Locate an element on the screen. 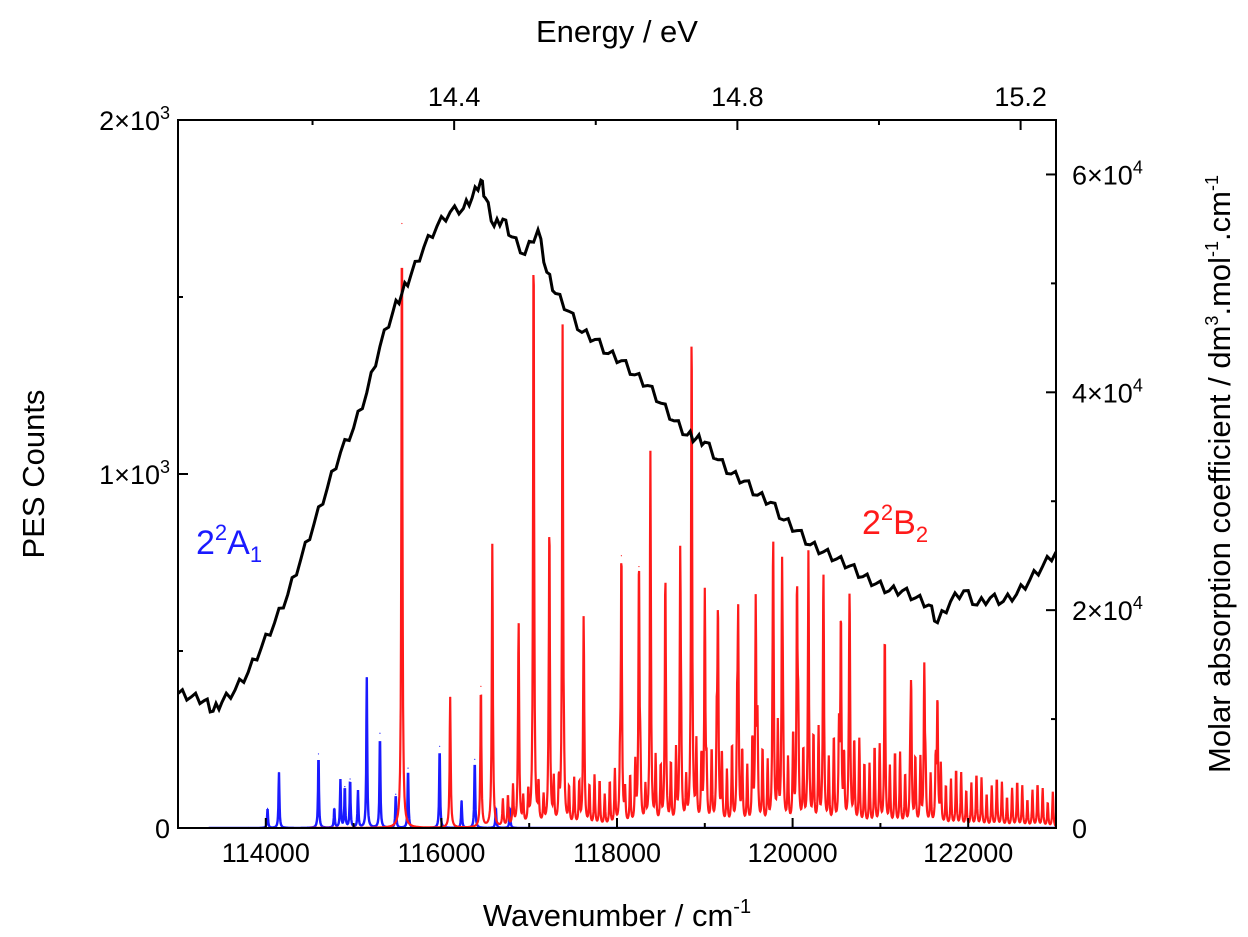 The width and height of the screenshot is (1248, 937). y-axis-title: PES Counts is located at coordinates (33, 474).